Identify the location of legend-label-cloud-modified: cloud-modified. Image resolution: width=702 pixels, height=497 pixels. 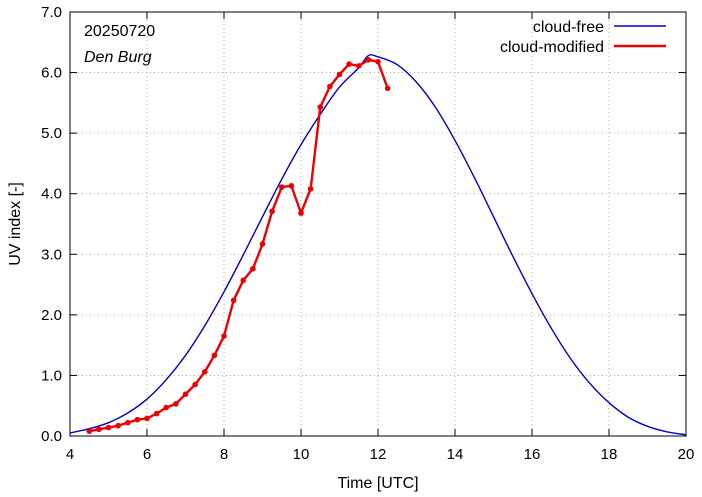
(552, 47).